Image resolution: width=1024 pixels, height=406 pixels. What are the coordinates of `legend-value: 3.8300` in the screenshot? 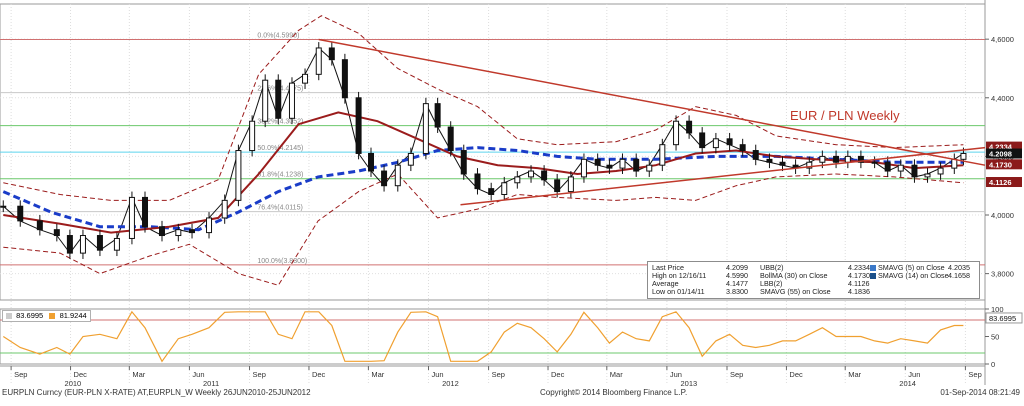 It's located at (737, 291).